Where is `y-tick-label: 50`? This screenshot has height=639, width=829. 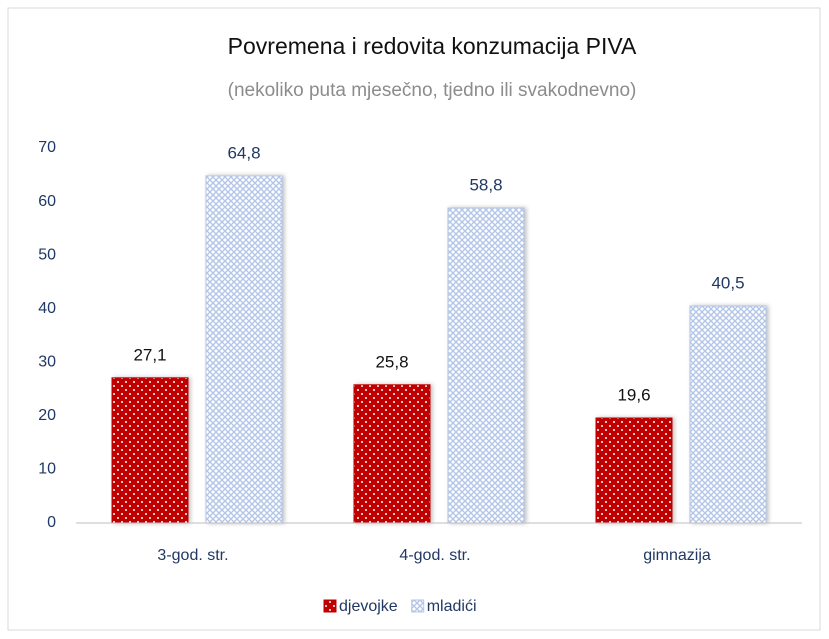 y-tick-label: 50 is located at coordinates (47, 254).